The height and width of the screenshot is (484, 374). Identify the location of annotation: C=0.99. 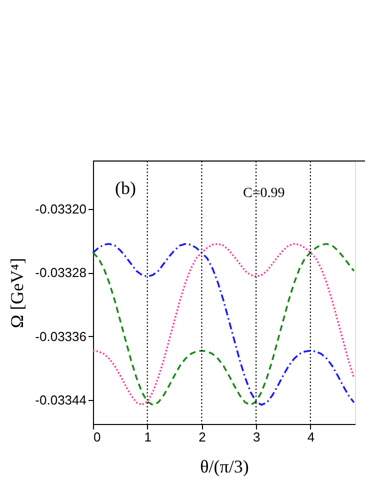
(264, 193).